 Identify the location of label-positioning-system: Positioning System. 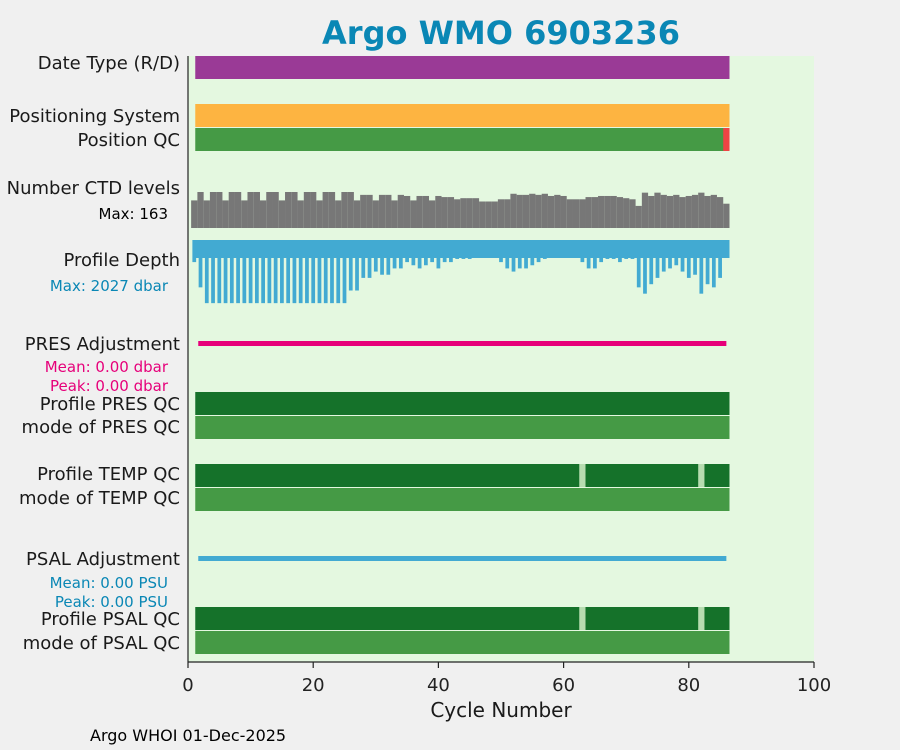
(94, 116).